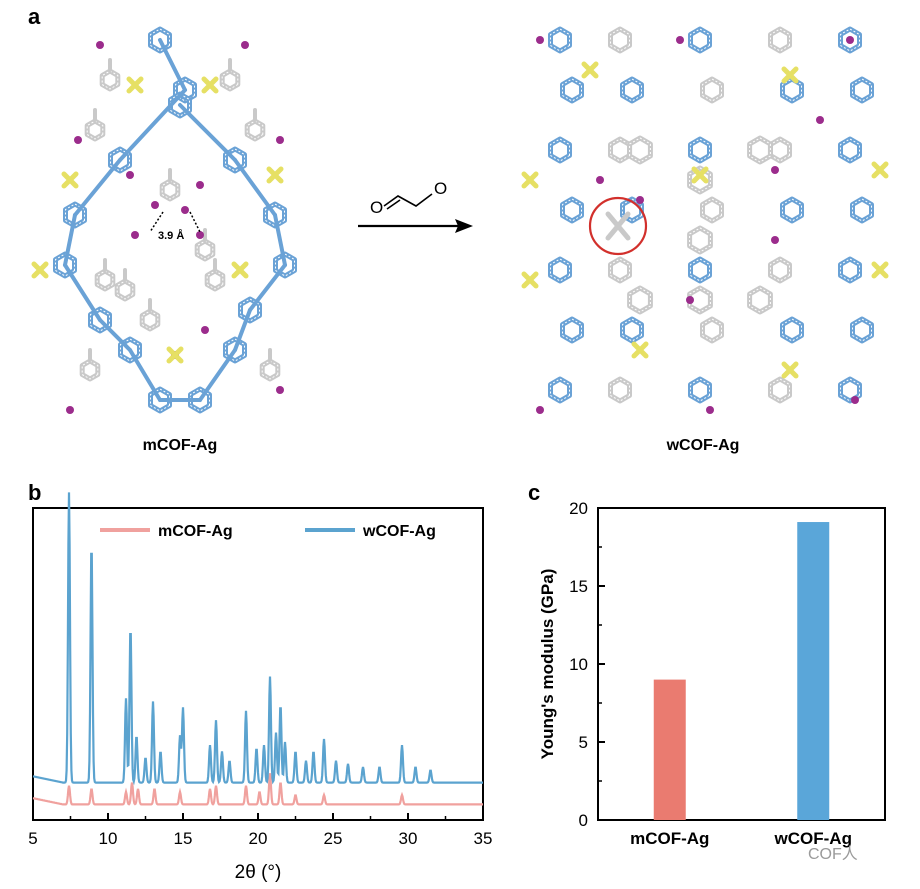 This screenshot has height=889, width=920. What do you see at coordinates (180, 445) in the screenshot?
I see `mcof-ag-caption: mCOF-Ag` at bounding box center [180, 445].